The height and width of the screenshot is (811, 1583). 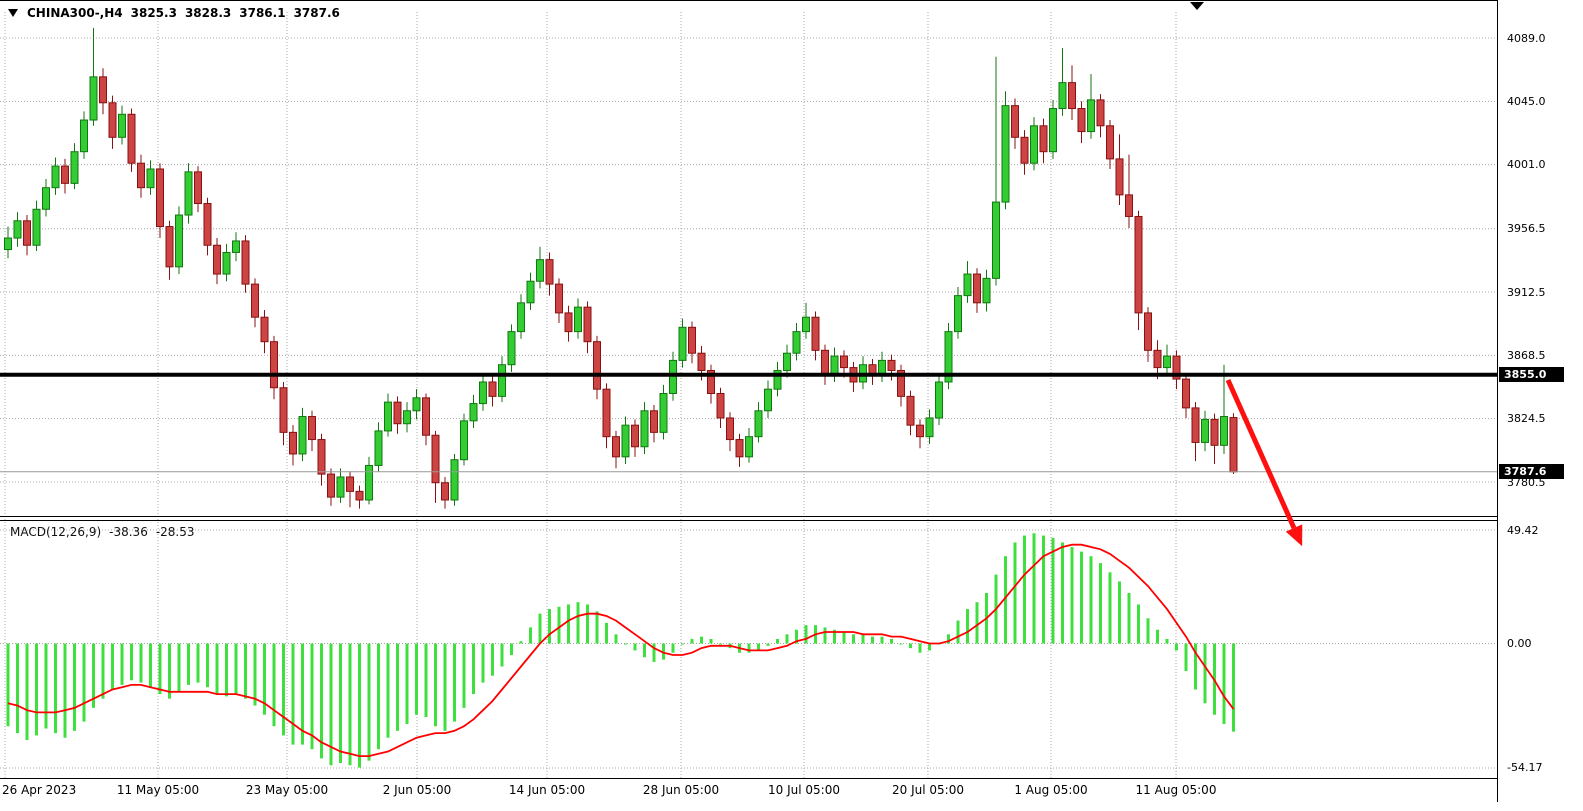 What do you see at coordinates (1261, 454) in the screenshot?
I see `trend-arrow-shaft` at bounding box center [1261, 454].